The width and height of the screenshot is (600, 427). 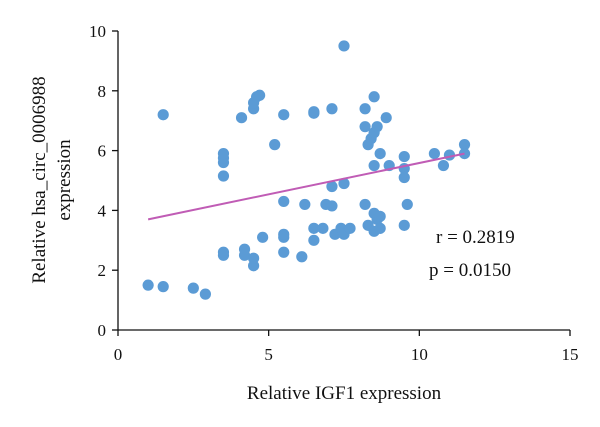 What do you see at coordinates (97, 31) in the screenshot?
I see `y-tick-label: 10` at bounding box center [97, 31].